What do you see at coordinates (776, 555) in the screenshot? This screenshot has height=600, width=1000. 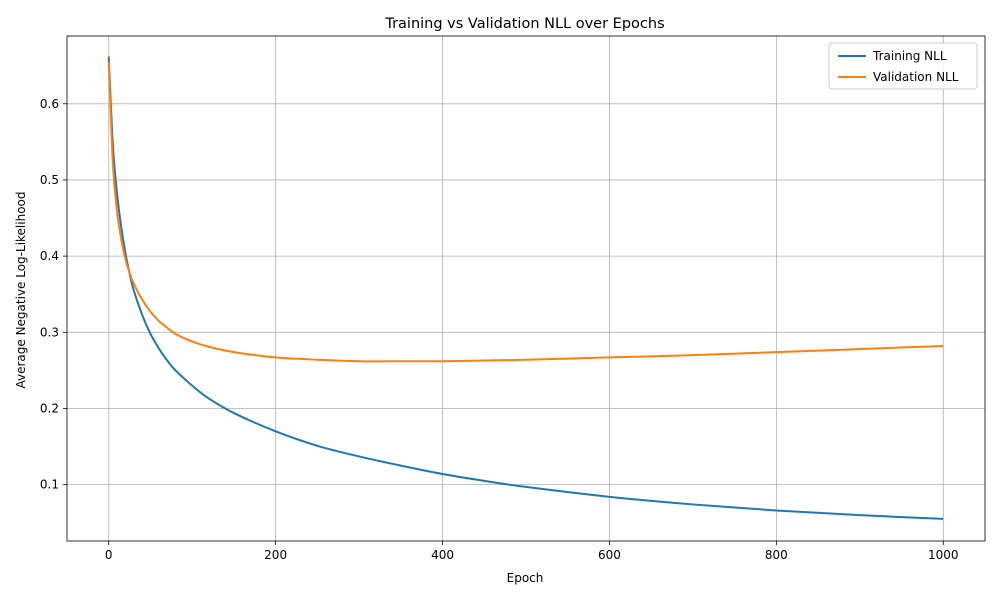 I see `x-tick-label: 800` at bounding box center [776, 555].